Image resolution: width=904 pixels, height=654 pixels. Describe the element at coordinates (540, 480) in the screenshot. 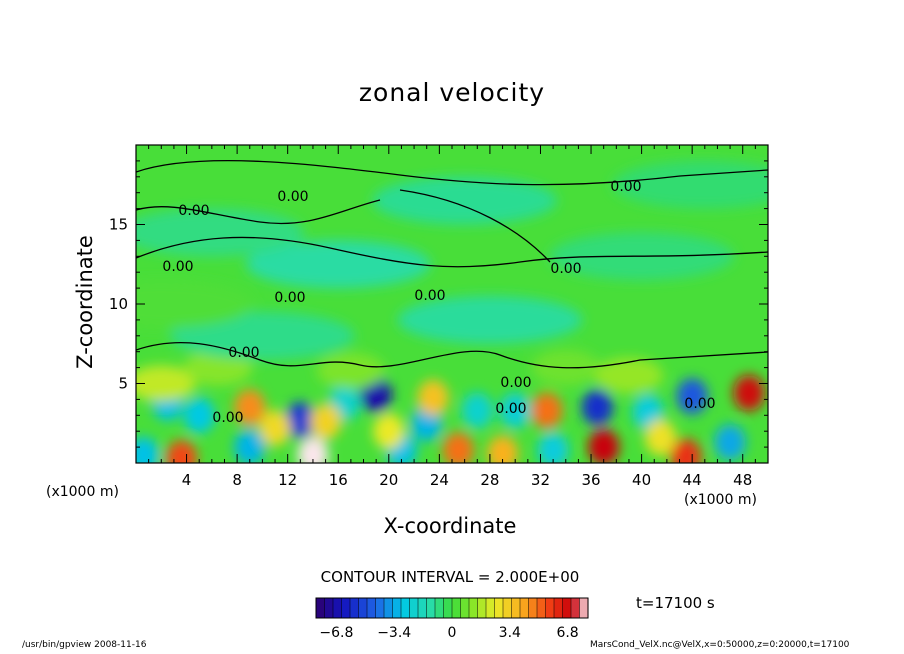

I see `x-tick-label: 32` at that location.